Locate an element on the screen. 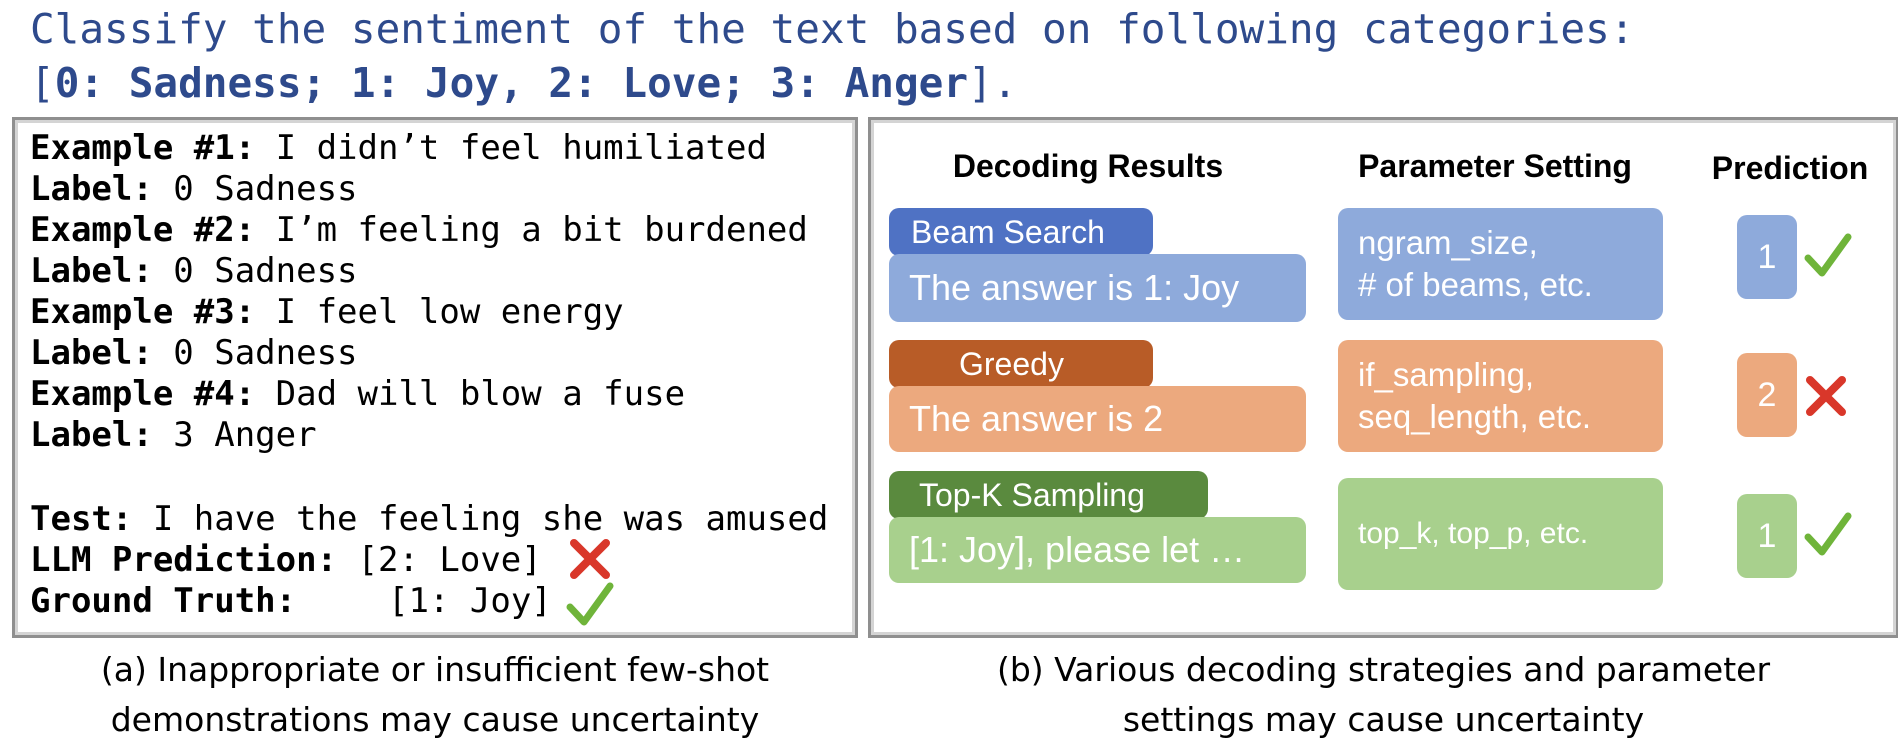 Image resolution: width=1898 pixels, height=745 pixels. label-4-line: Label: 3 Anger is located at coordinates (173, 435).